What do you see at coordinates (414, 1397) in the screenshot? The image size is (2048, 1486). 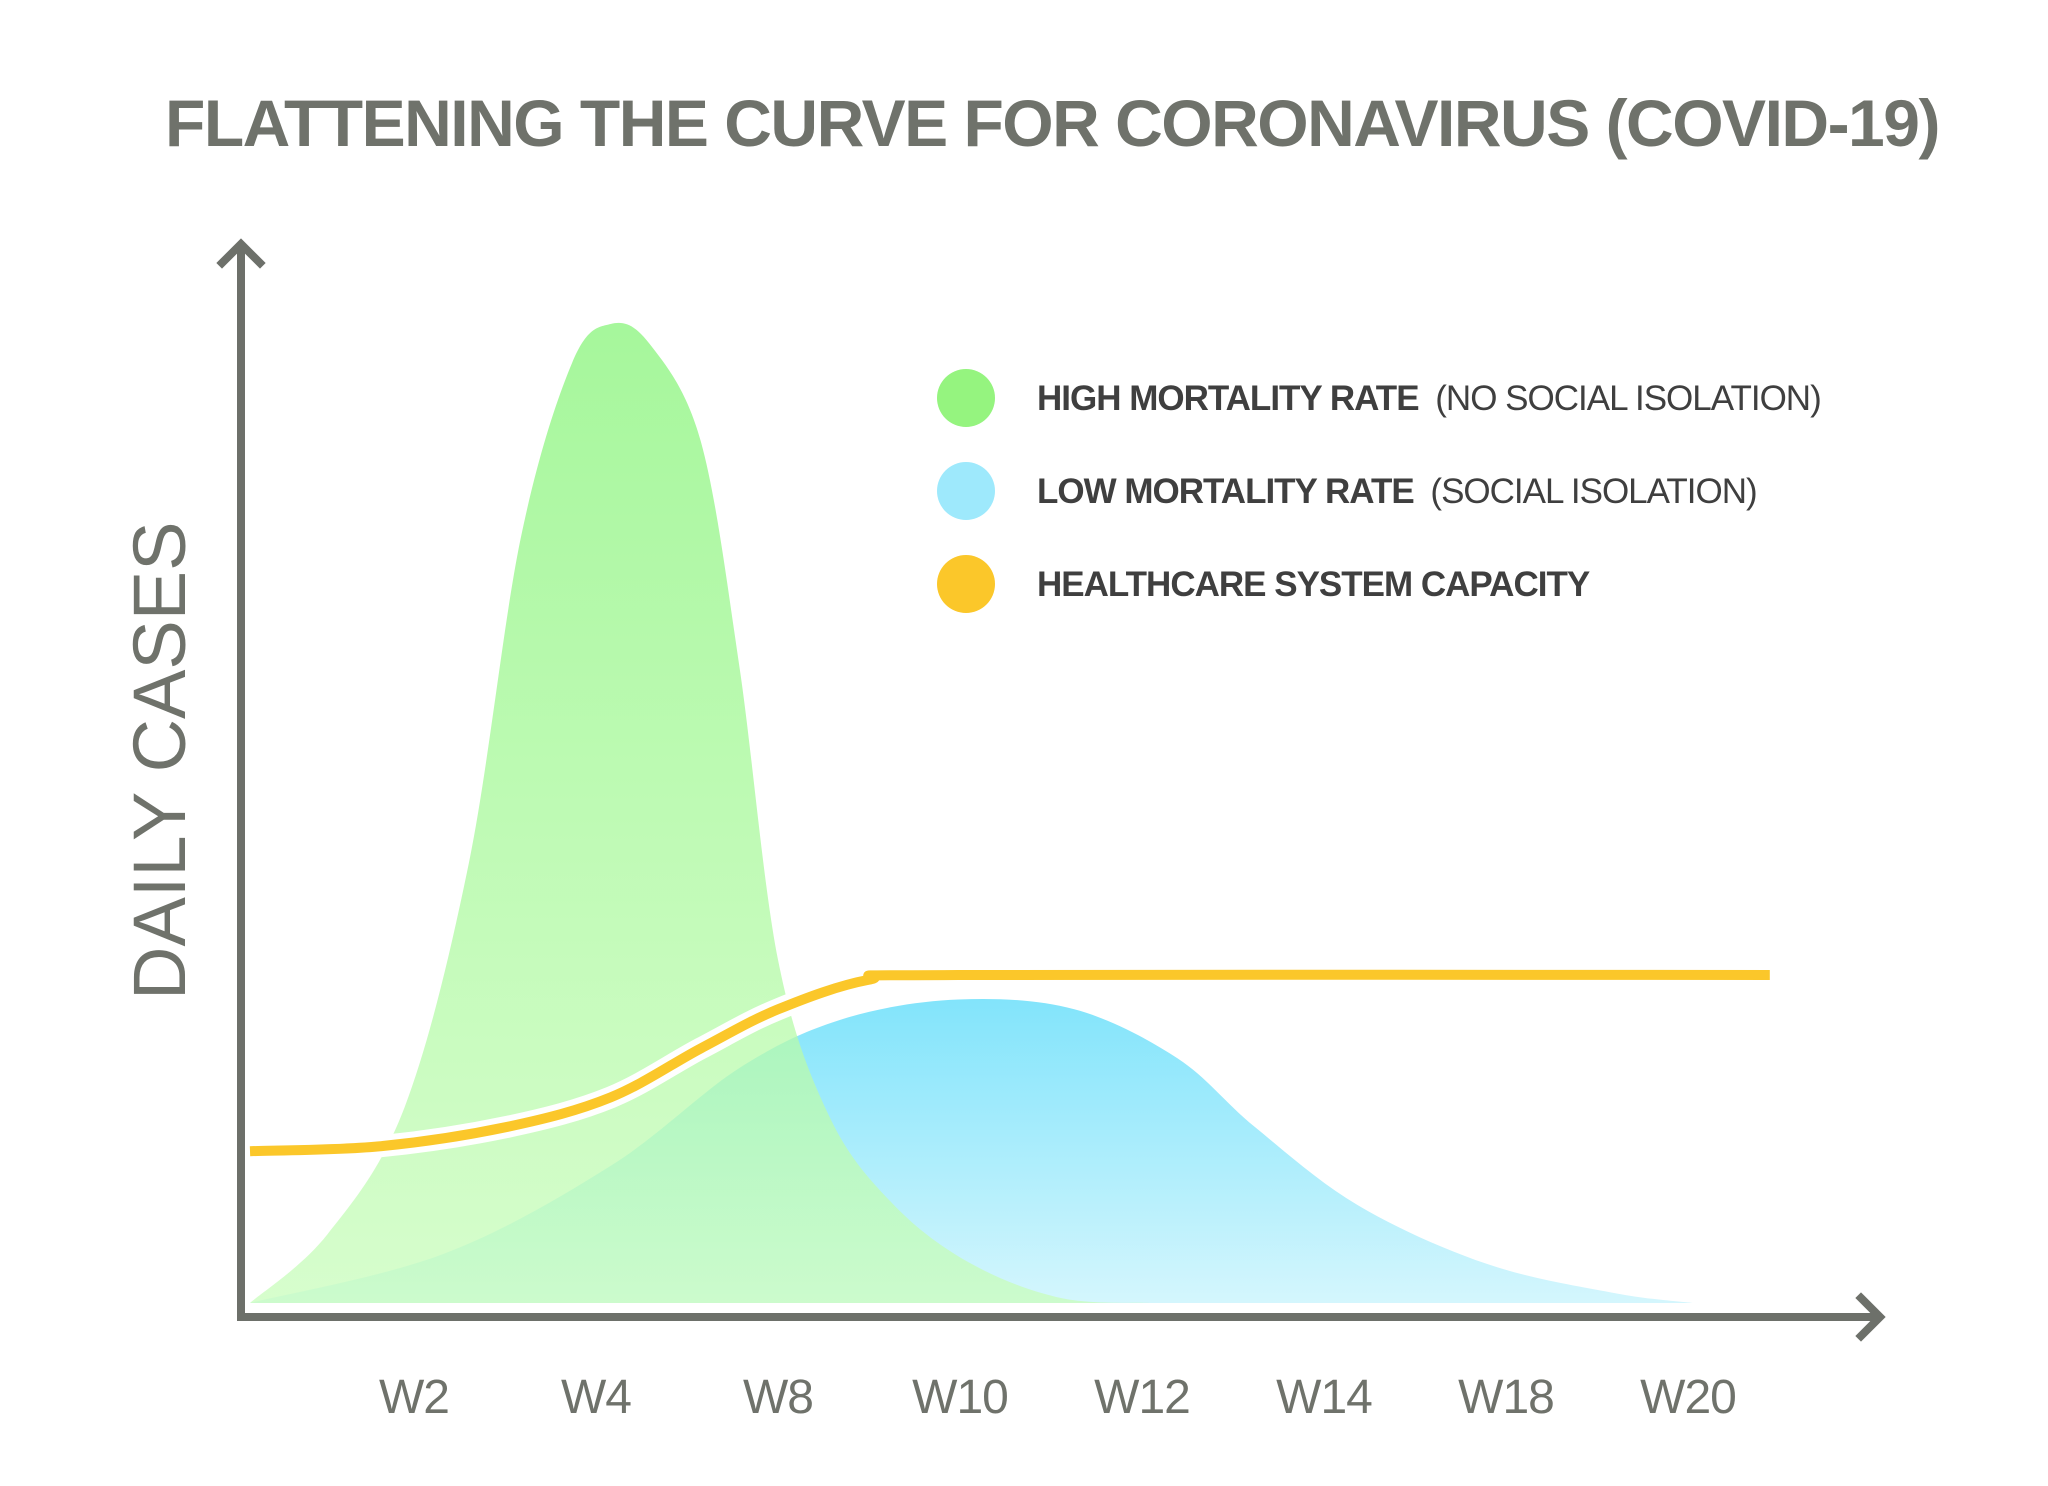 I see `x-tick-label: W2` at bounding box center [414, 1397].